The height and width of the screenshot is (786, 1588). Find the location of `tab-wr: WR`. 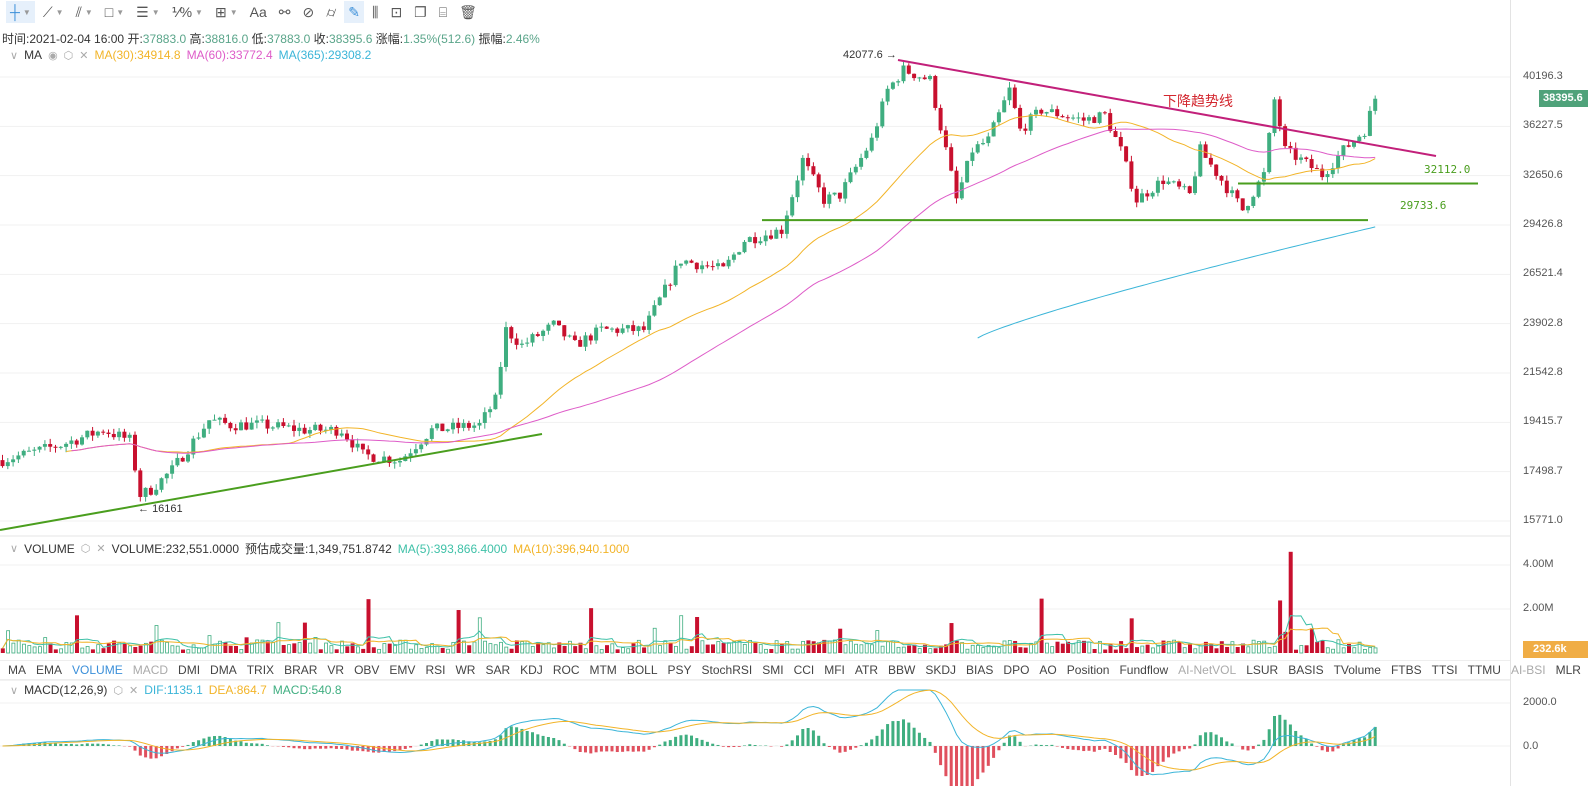

tab-wr: WR is located at coordinates (465, 670).